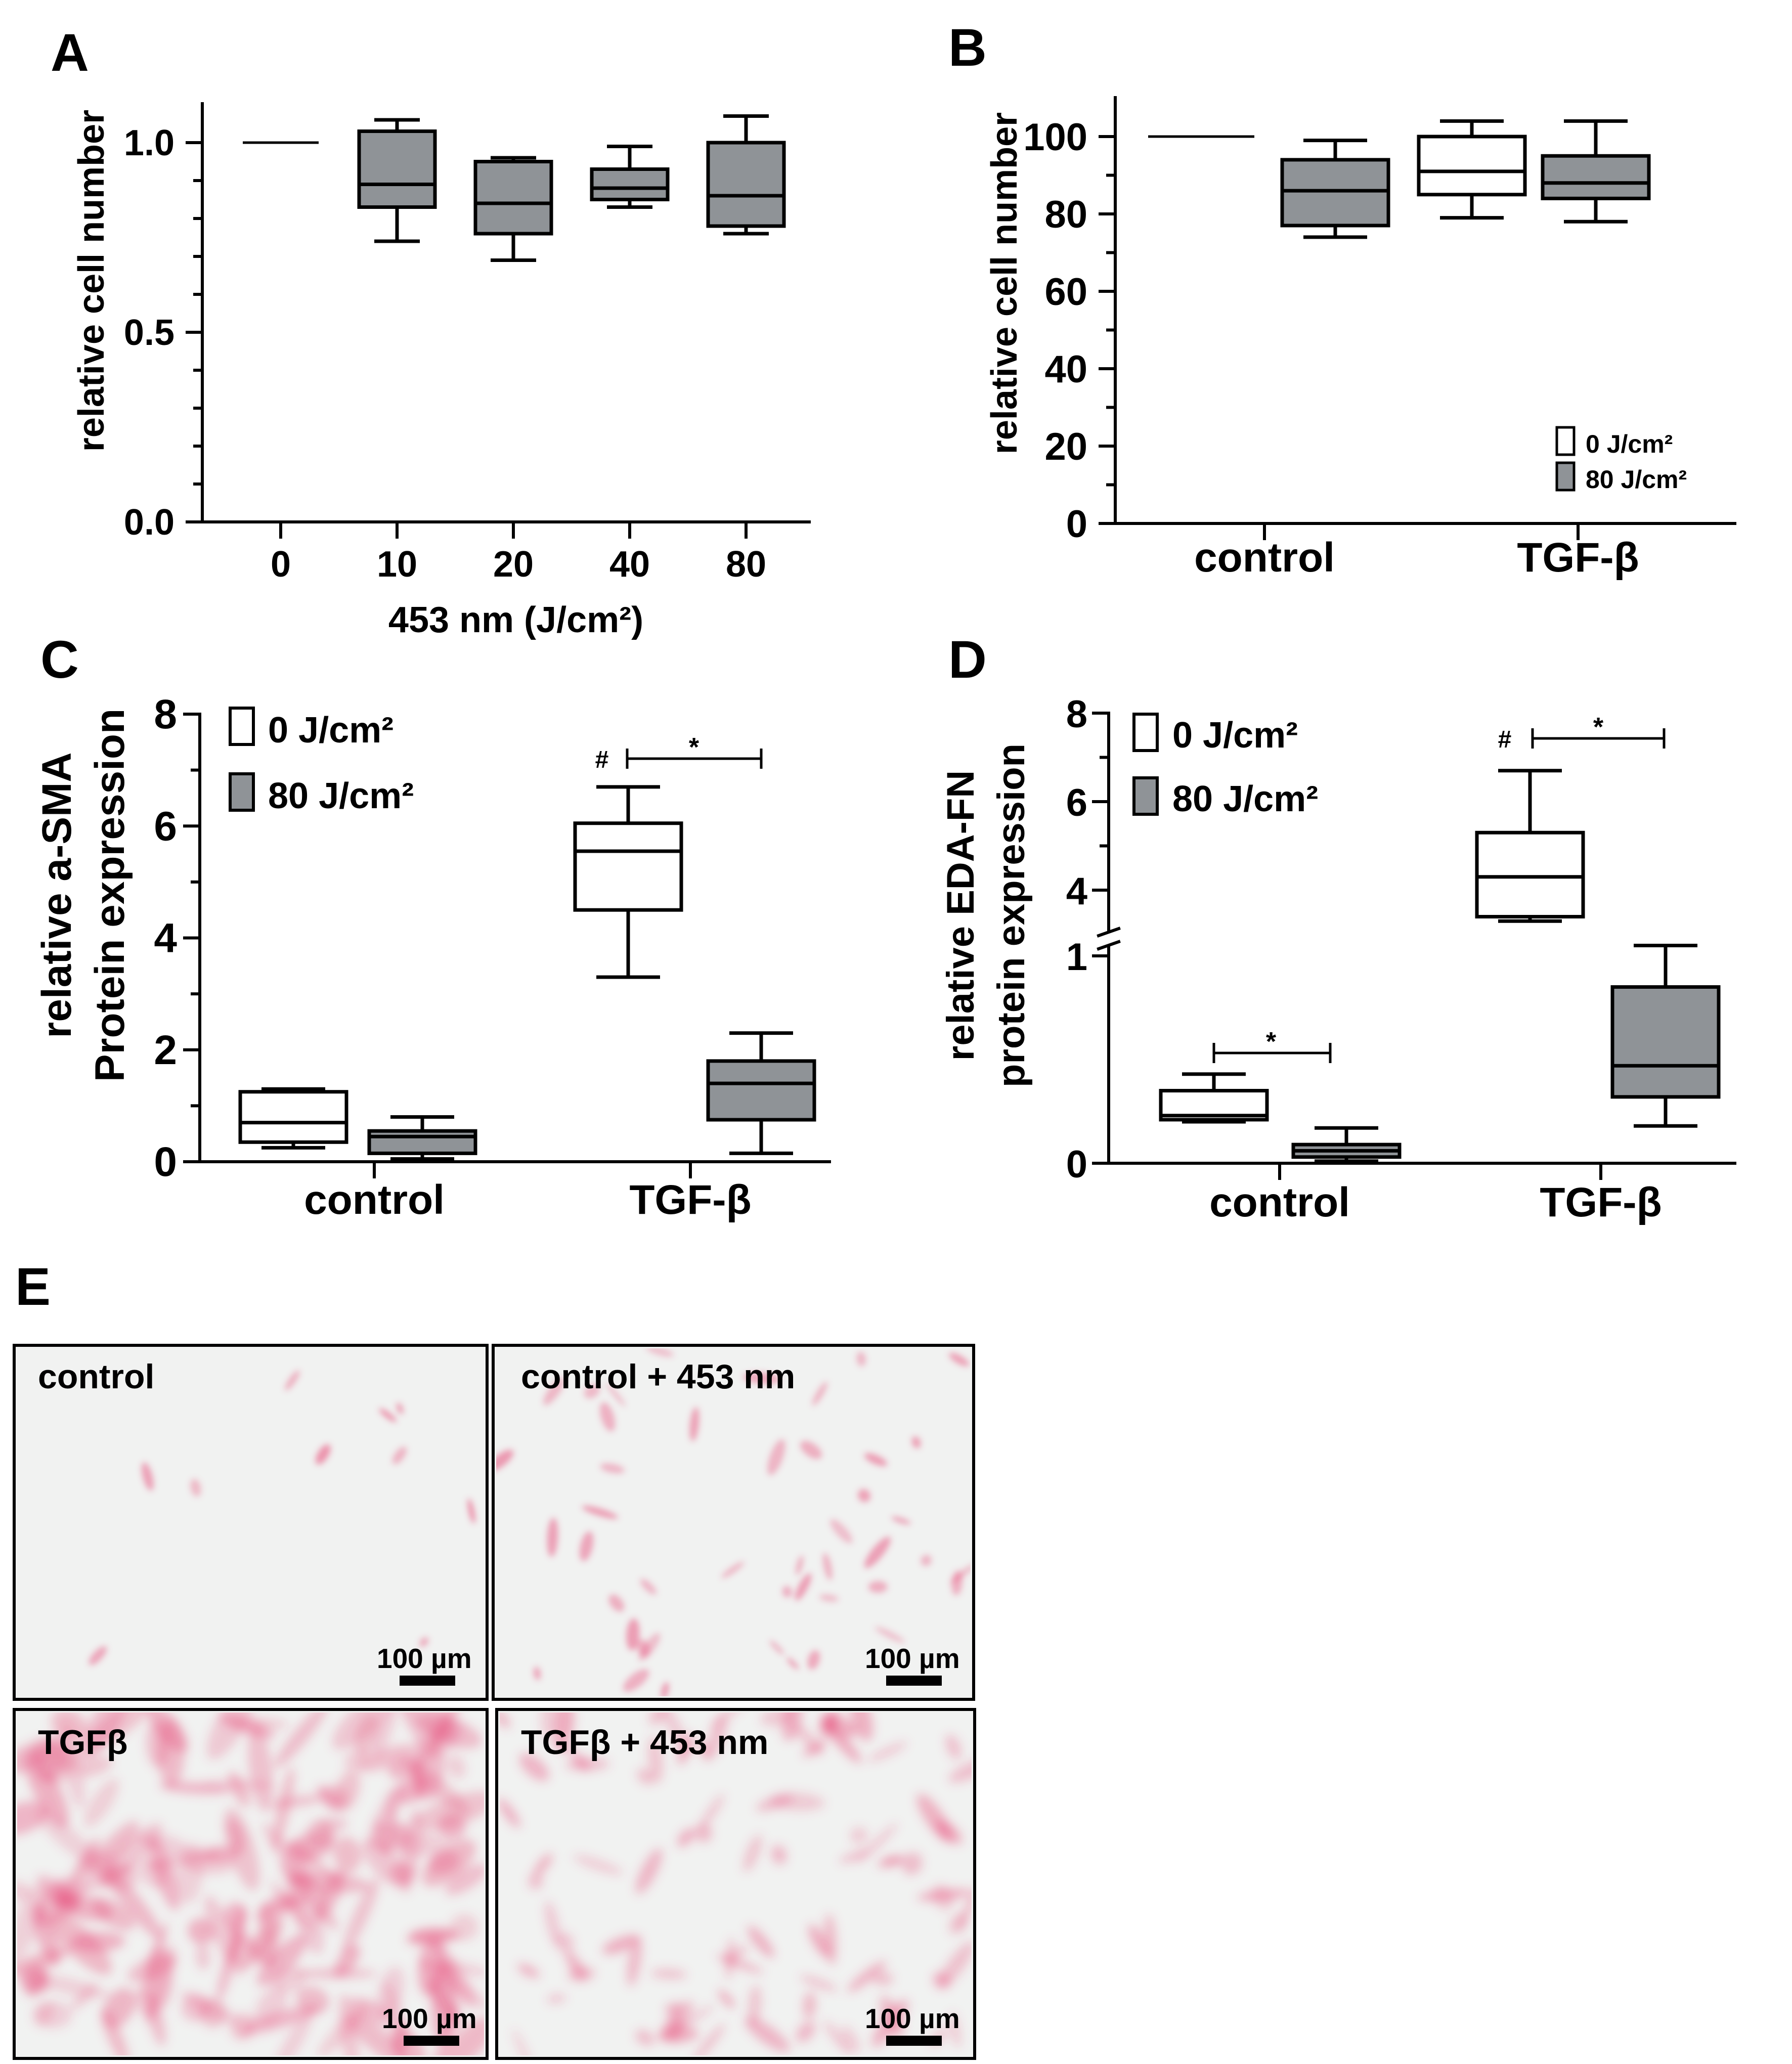 This screenshot has height=2064, width=1792. I want to click on chart-c-box-2-body, so click(628, 867).